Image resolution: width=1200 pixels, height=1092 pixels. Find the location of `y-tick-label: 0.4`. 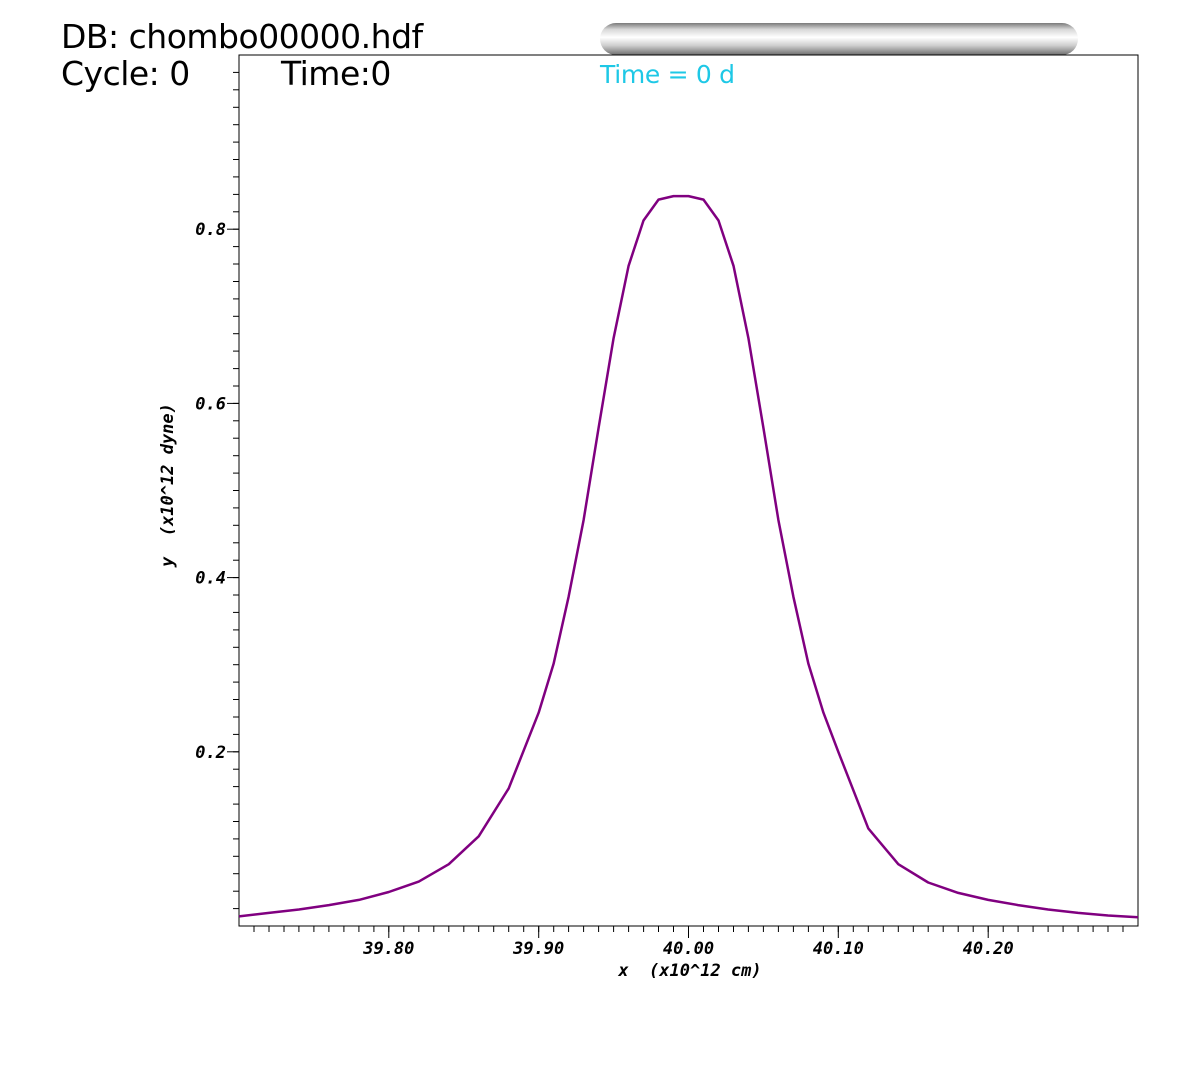

y-tick-label: 0.4 is located at coordinates (210, 579).